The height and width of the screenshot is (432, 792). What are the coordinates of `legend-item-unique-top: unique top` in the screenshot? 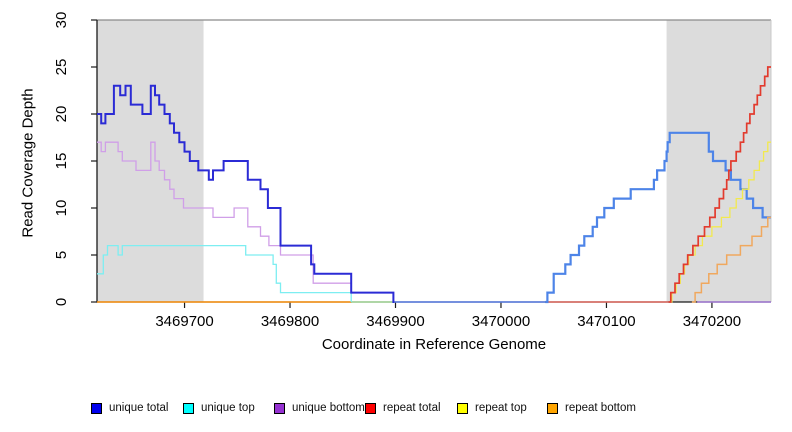 It's located at (219, 408).